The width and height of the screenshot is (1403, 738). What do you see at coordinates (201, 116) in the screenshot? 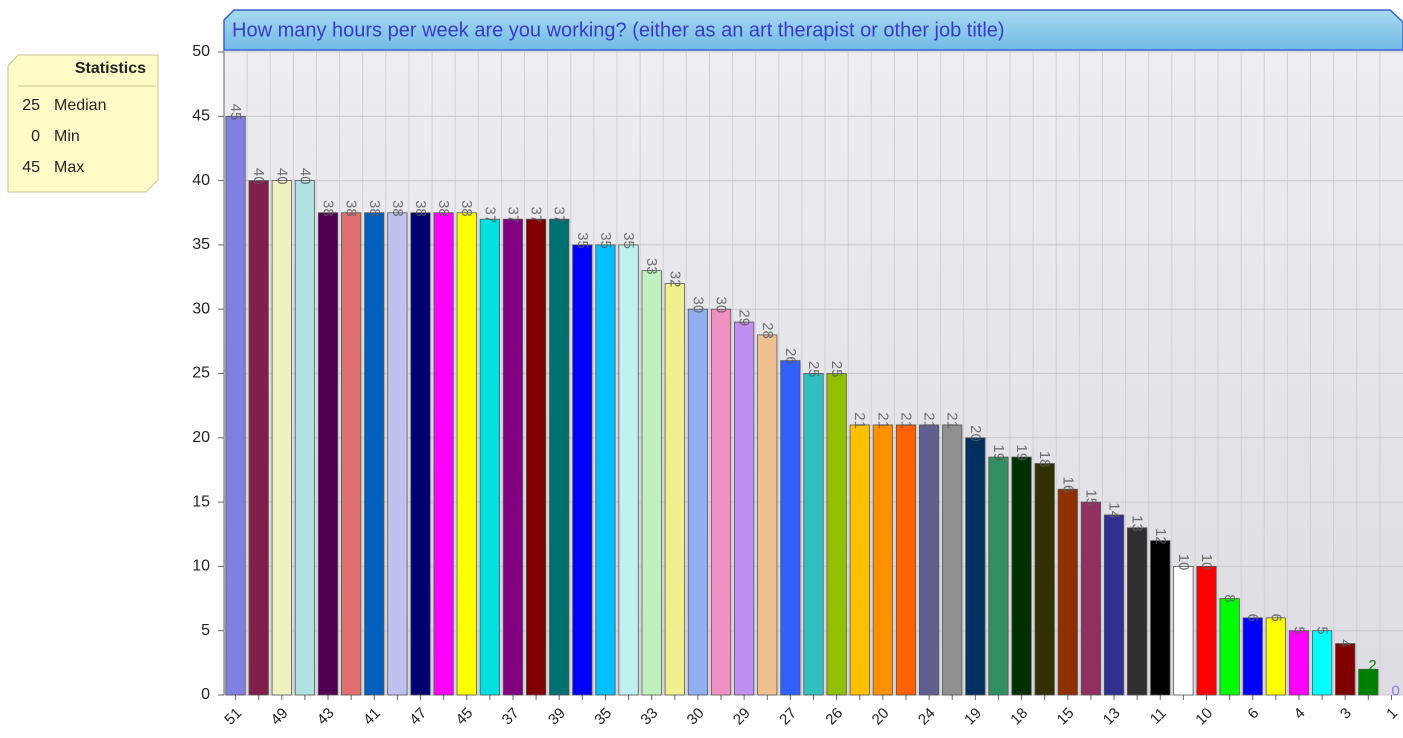
I see `y-tick-label: 45` at bounding box center [201, 116].